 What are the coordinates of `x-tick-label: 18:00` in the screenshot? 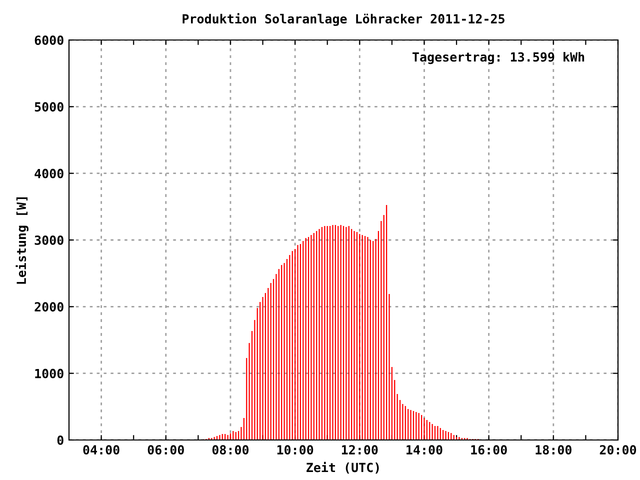 It's located at (554, 450).